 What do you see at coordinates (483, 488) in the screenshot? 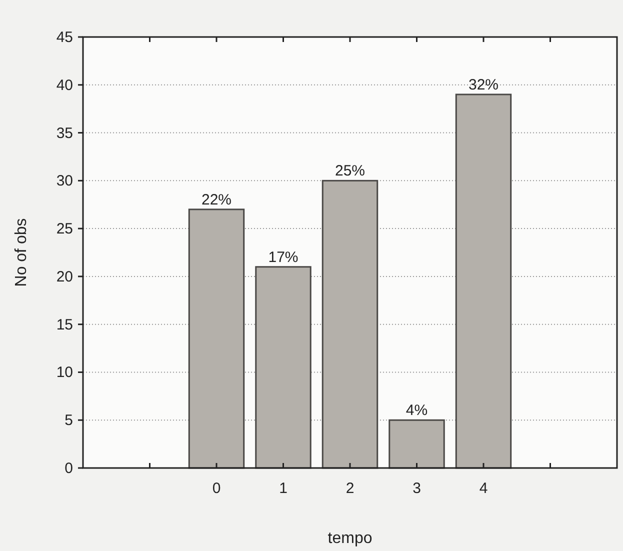
I see `x-tick-label: 4` at bounding box center [483, 488].